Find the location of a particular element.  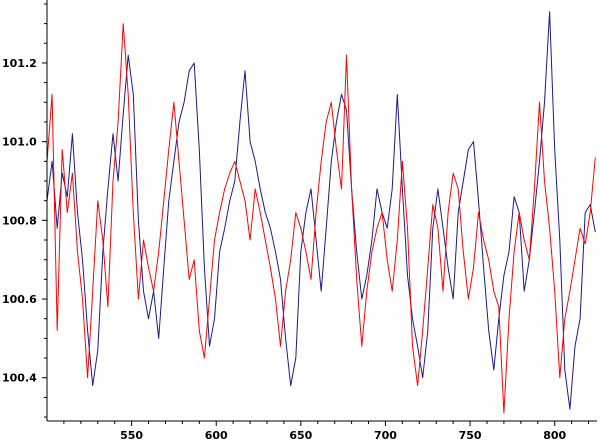

y-tick-label: 100.8 is located at coordinates (19, 220).